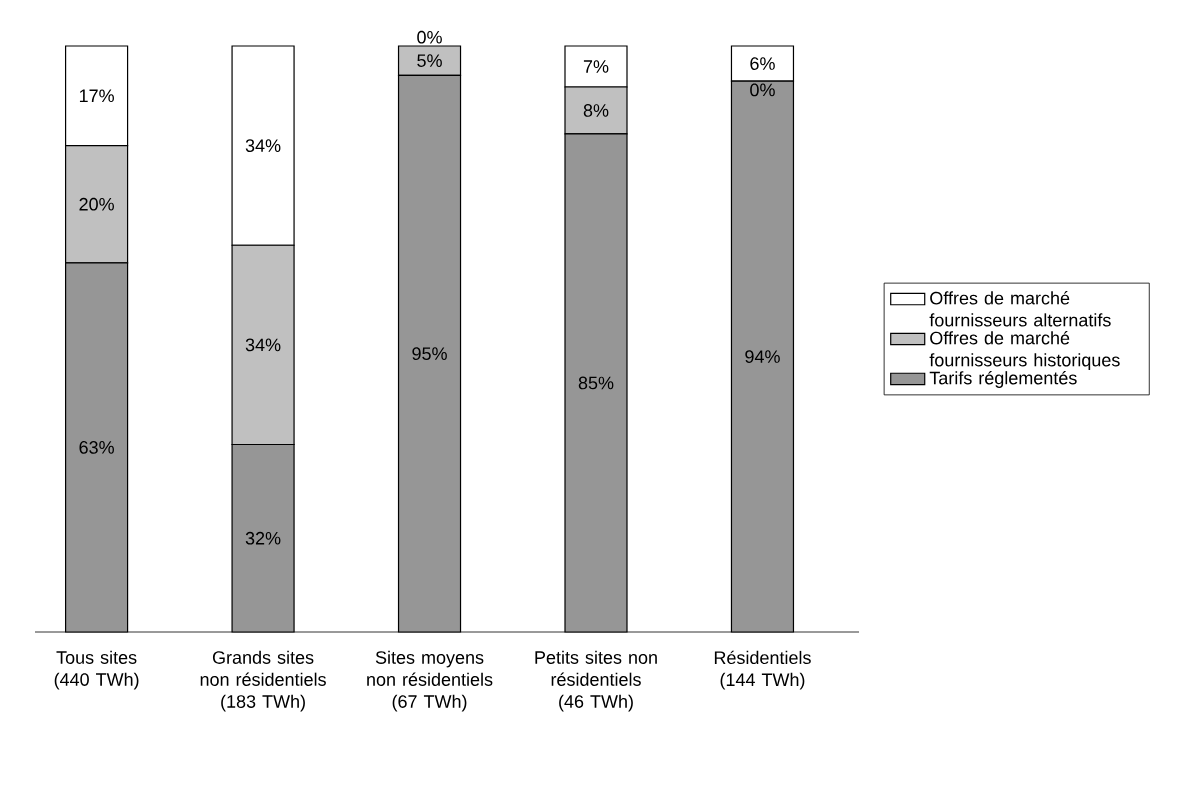 The height and width of the screenshot is (802, 1194). Describe the element at coordinates (596, 383) in the screenshot. I see `data-label: 85%` at that location.